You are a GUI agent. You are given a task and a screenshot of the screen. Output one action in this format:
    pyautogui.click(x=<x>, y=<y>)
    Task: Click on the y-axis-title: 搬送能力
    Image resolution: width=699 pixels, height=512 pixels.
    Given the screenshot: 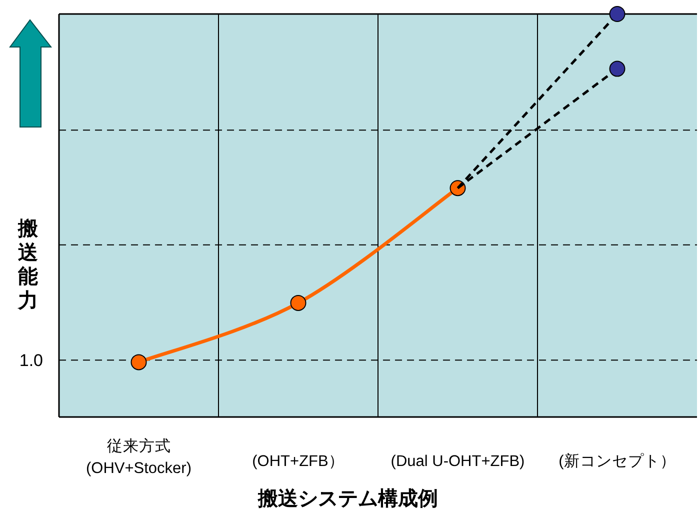 What is the action you would take?
    pyautogui.click(x=28, y=265)
    